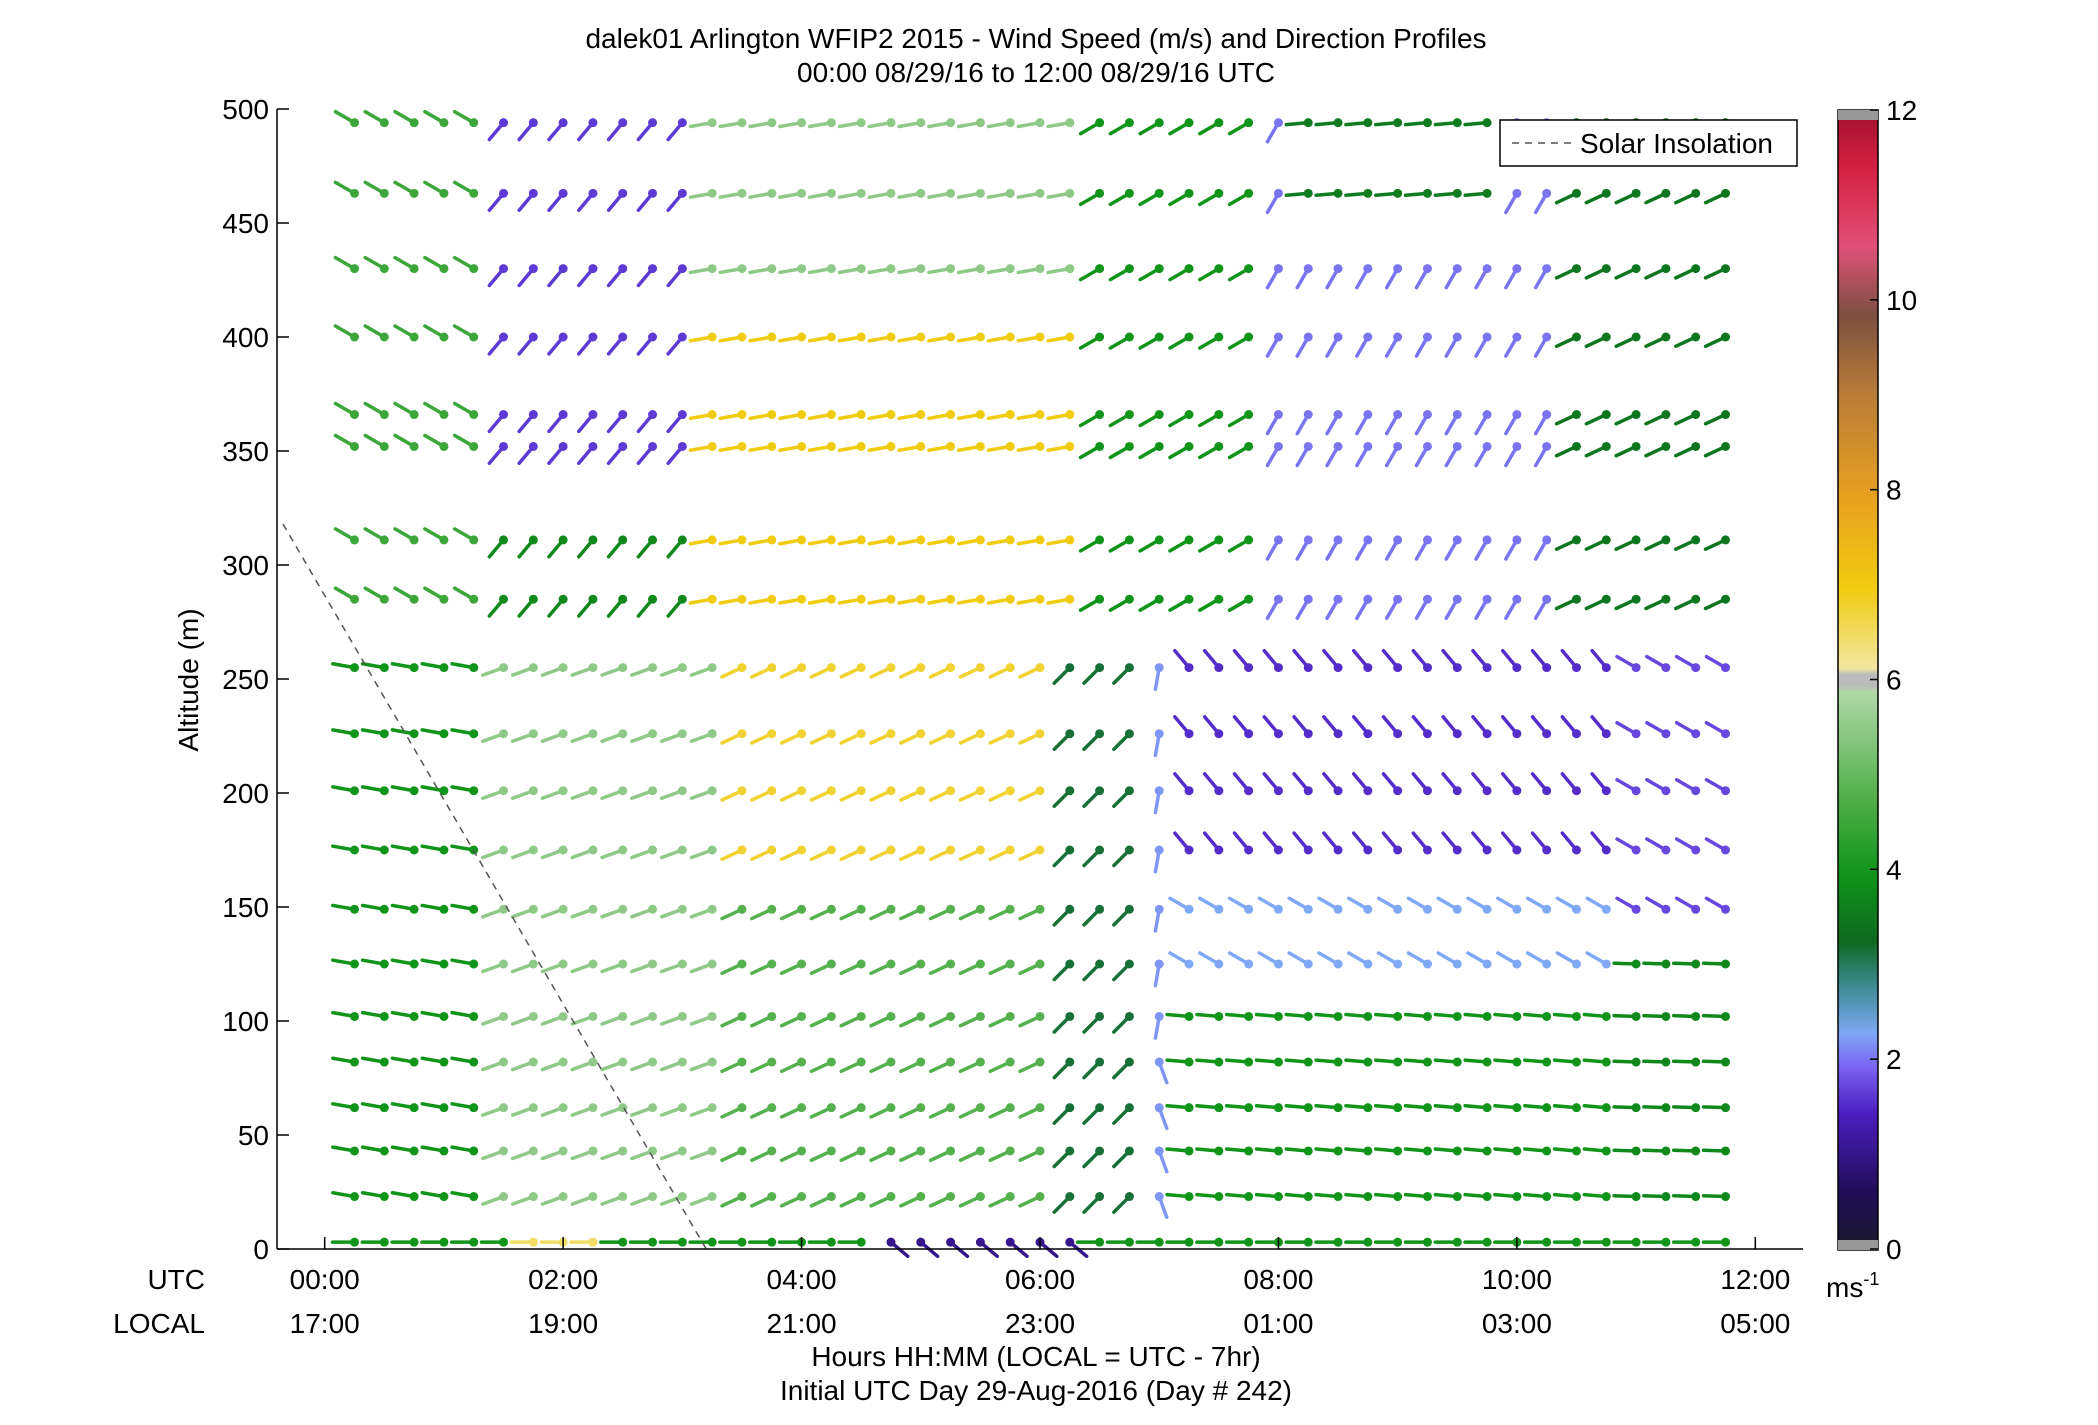 The height and width of the screenshot is (1425, 2098). I want to click on legend-label: Solar Insolation, so click(1676, 143).